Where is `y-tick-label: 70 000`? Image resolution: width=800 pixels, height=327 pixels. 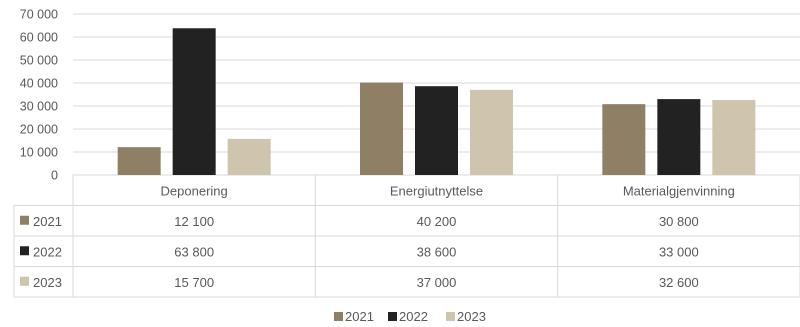
y-tick-label: 70 000 is located at coordinates (39, 15).